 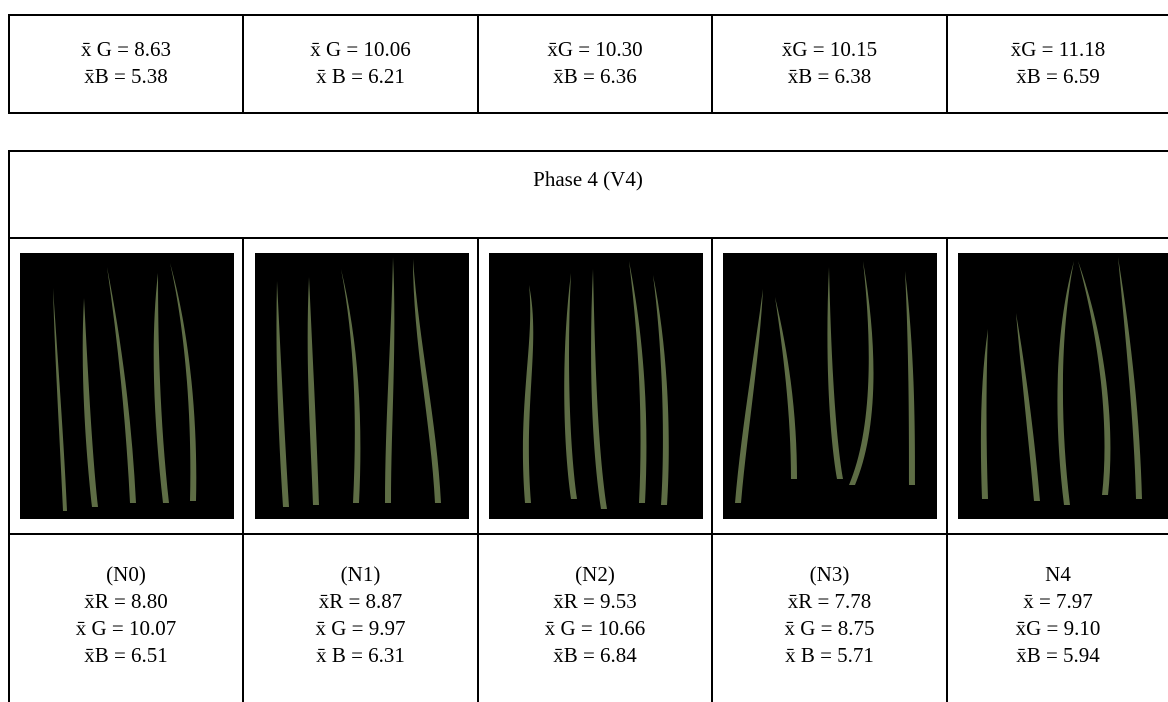 I want to click on phase-cell-n0-label: (N0), so click(x=126, y=574).